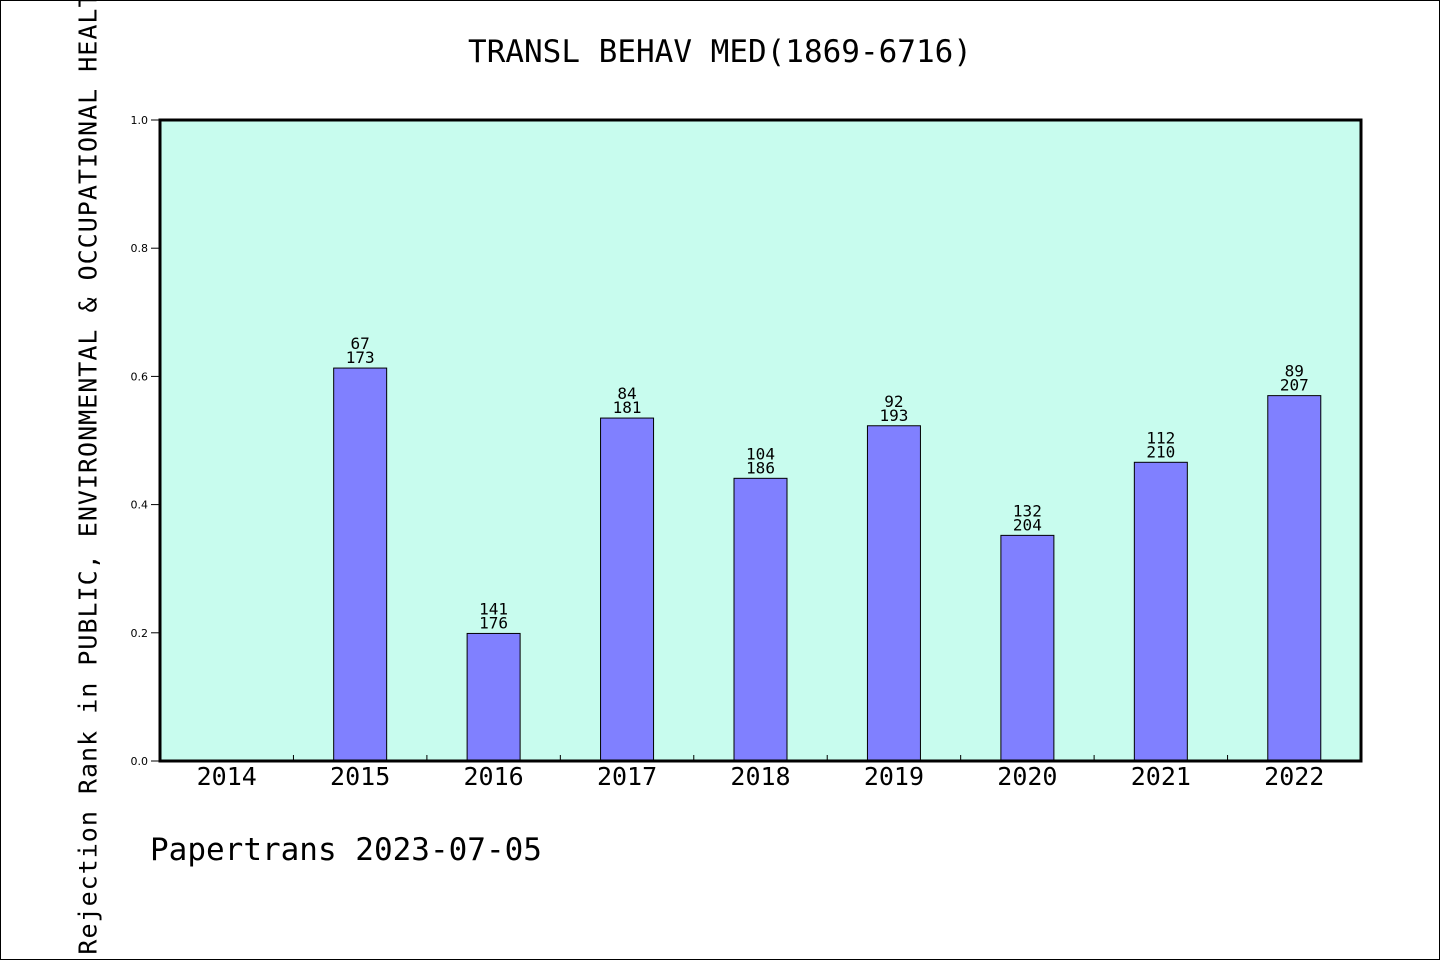  I want to click on y-tick-label-0.0: 0.0, so click(140, 761).